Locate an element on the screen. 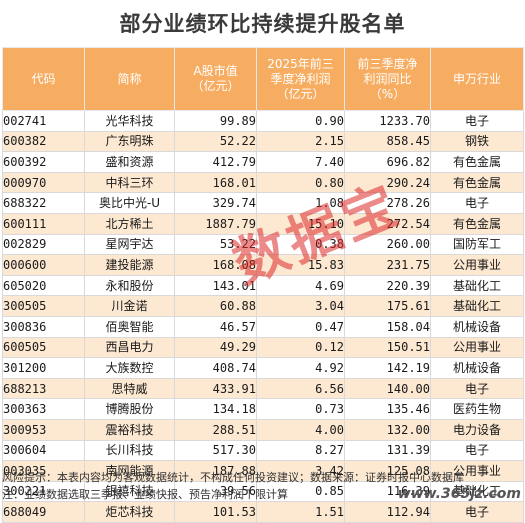 This screenshot has width=525, height=523. market-cap: 39.56 is located at coordinates (215, 491).